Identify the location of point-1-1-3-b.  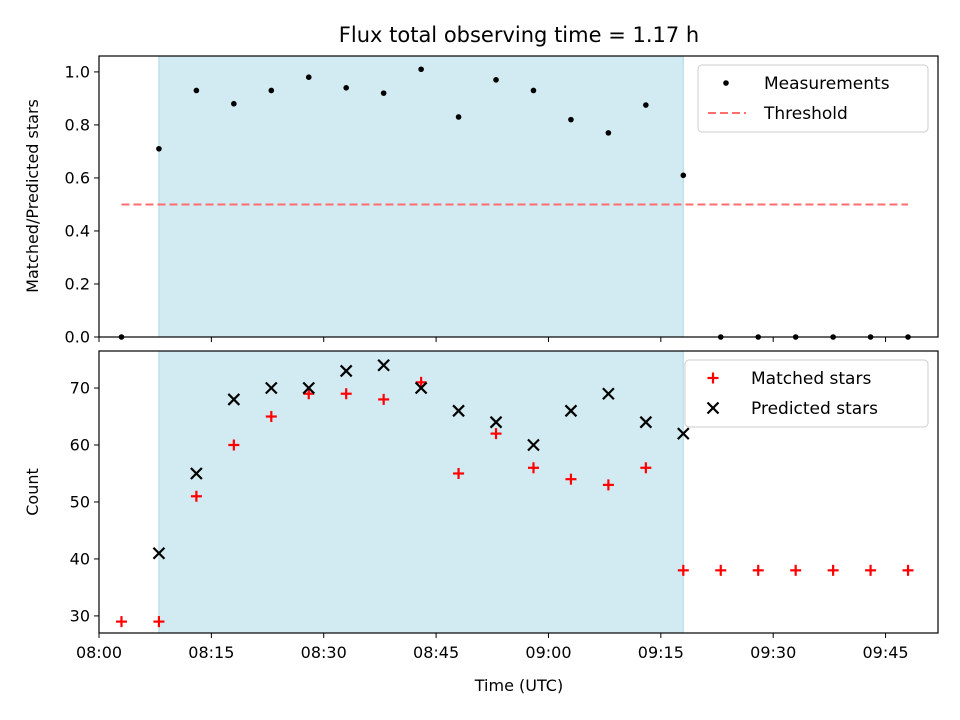
(271, 388).